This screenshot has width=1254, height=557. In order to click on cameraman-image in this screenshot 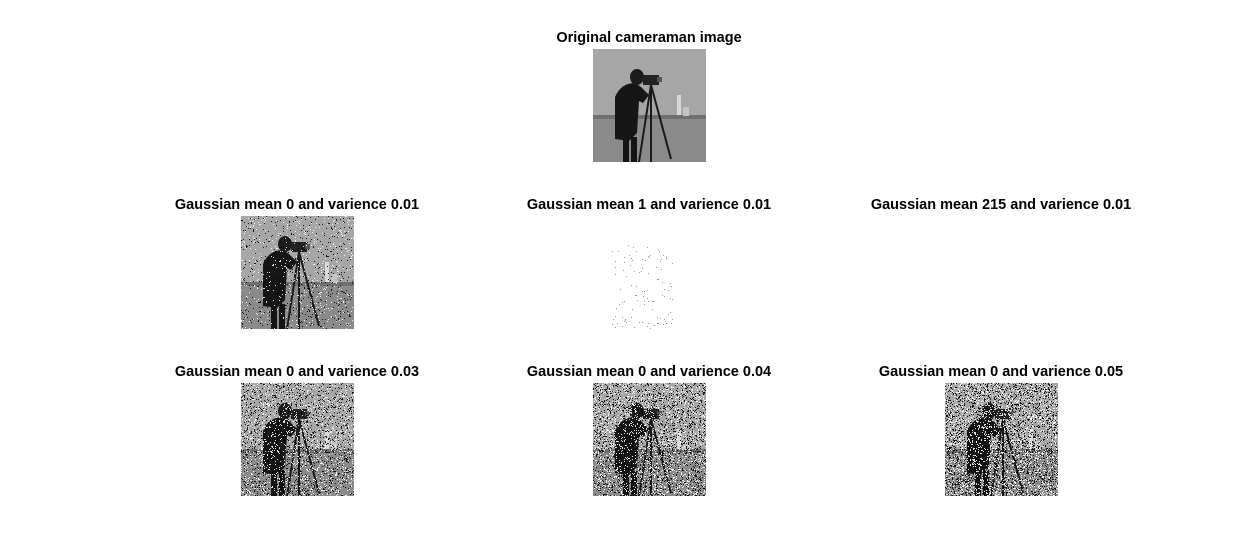, I will do `click(649, 105)`.